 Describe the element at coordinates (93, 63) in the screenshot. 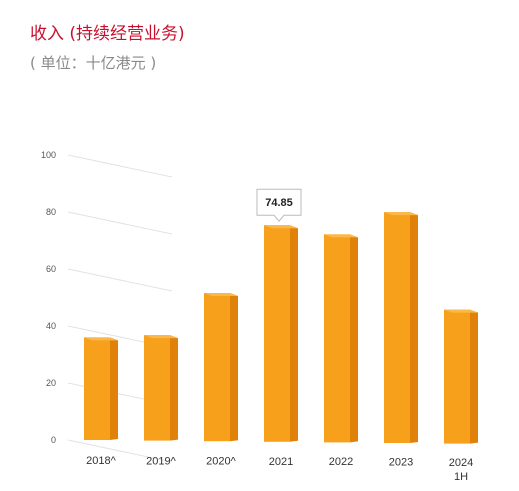

I see `chart-subtitle: ( 单位：十亿港元 )` at that location.